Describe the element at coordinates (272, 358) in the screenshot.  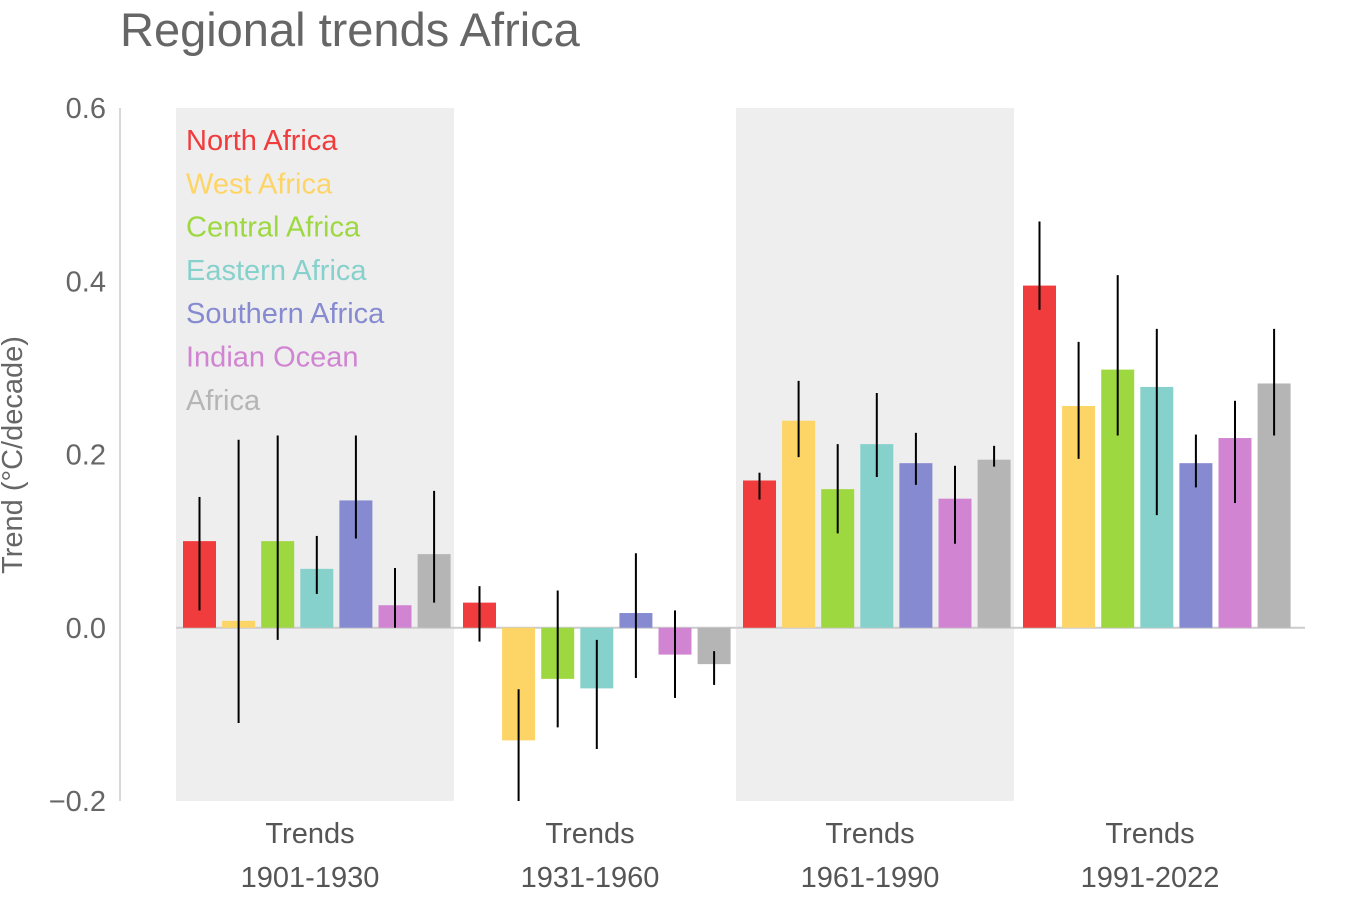
I see `legend-entry: Indian Ocean` at that location.